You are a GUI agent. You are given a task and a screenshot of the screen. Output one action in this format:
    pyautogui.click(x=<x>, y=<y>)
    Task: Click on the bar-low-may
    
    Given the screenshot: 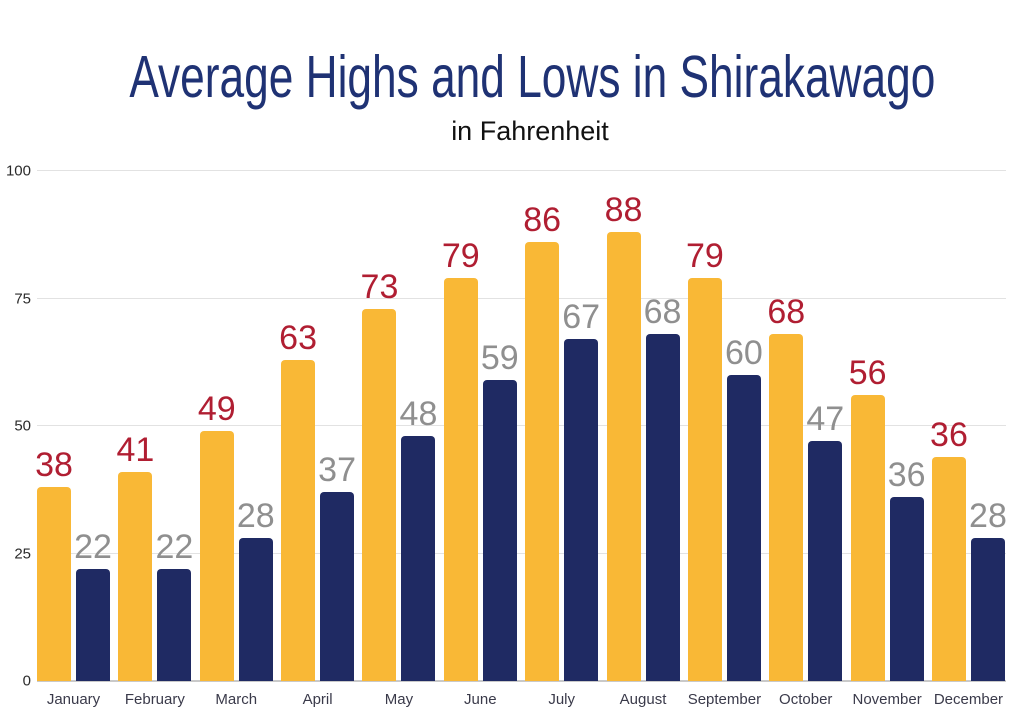 What is the action you would take?
    pyautogui.click(x=418, y=558)
    